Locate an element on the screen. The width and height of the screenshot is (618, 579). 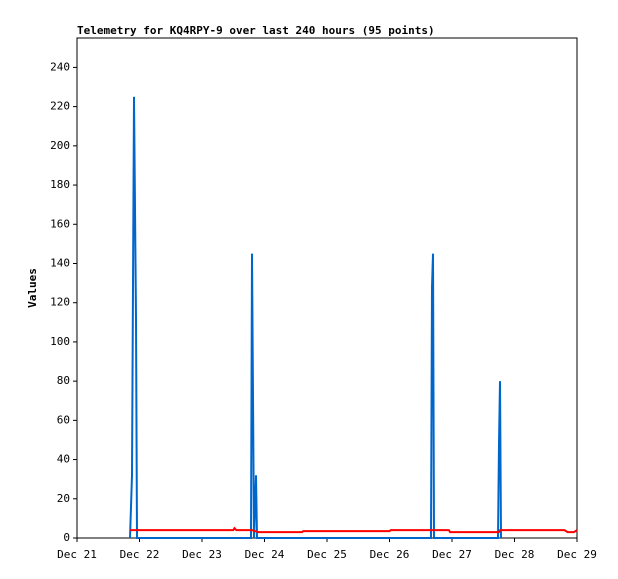
series-line is located at coordinates (354, 530).